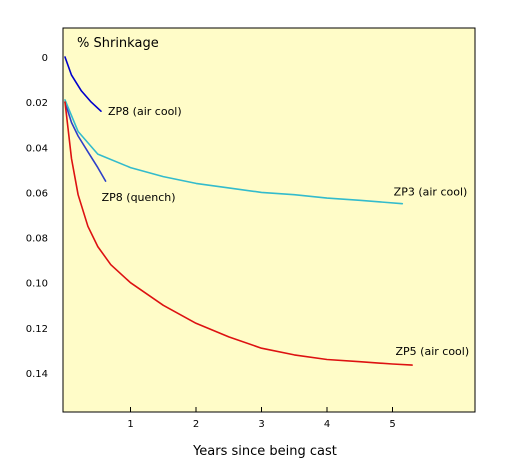 The width and height of the screenshot is (517, 474). Describe the element at coordinates (327, 424) in the screenshot. I see `x-tick-label: 4` at that location.